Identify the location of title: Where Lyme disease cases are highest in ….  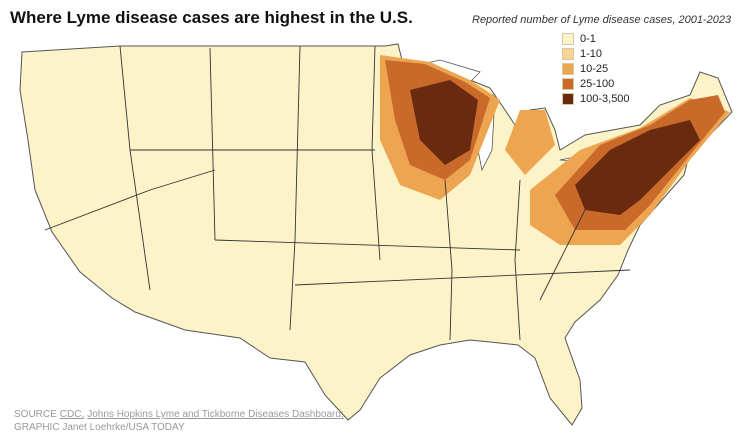
(211, 17).